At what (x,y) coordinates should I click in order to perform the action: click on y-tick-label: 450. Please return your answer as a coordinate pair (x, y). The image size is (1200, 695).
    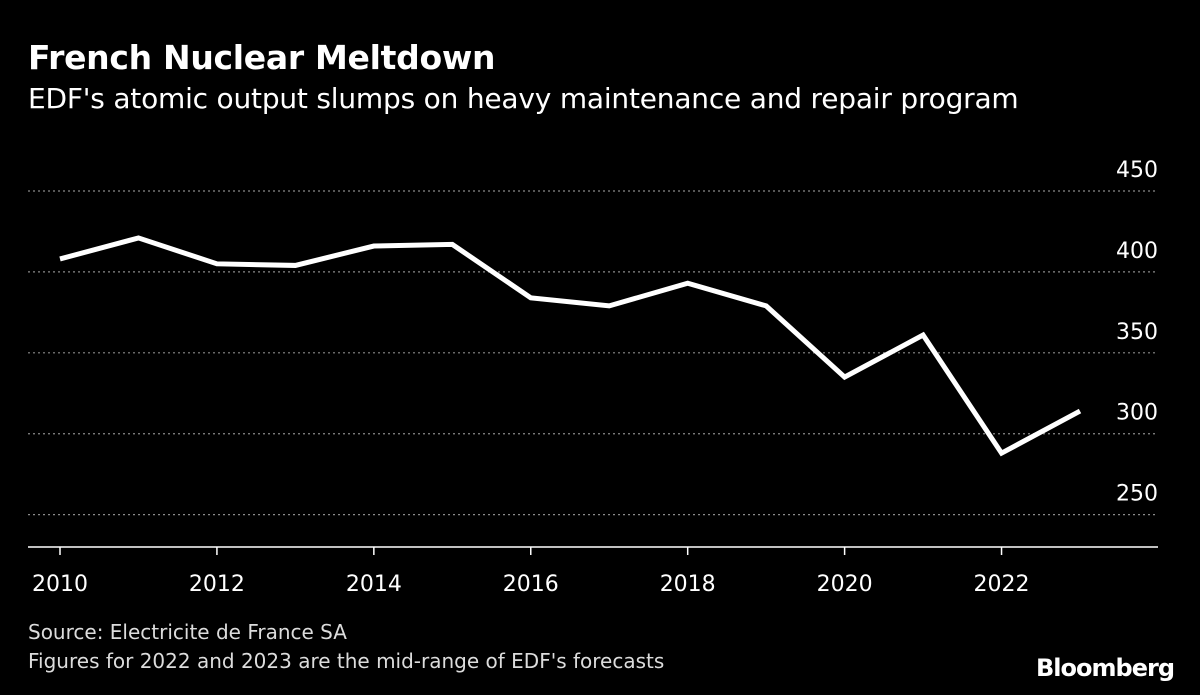
    Looking at the image, I should click on (1137, 170).